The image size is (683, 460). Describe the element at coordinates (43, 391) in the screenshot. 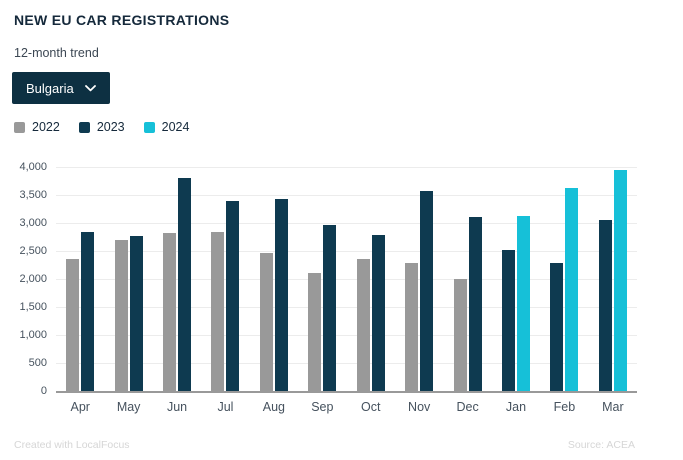

I see `y-axis-label: 0` at that location.